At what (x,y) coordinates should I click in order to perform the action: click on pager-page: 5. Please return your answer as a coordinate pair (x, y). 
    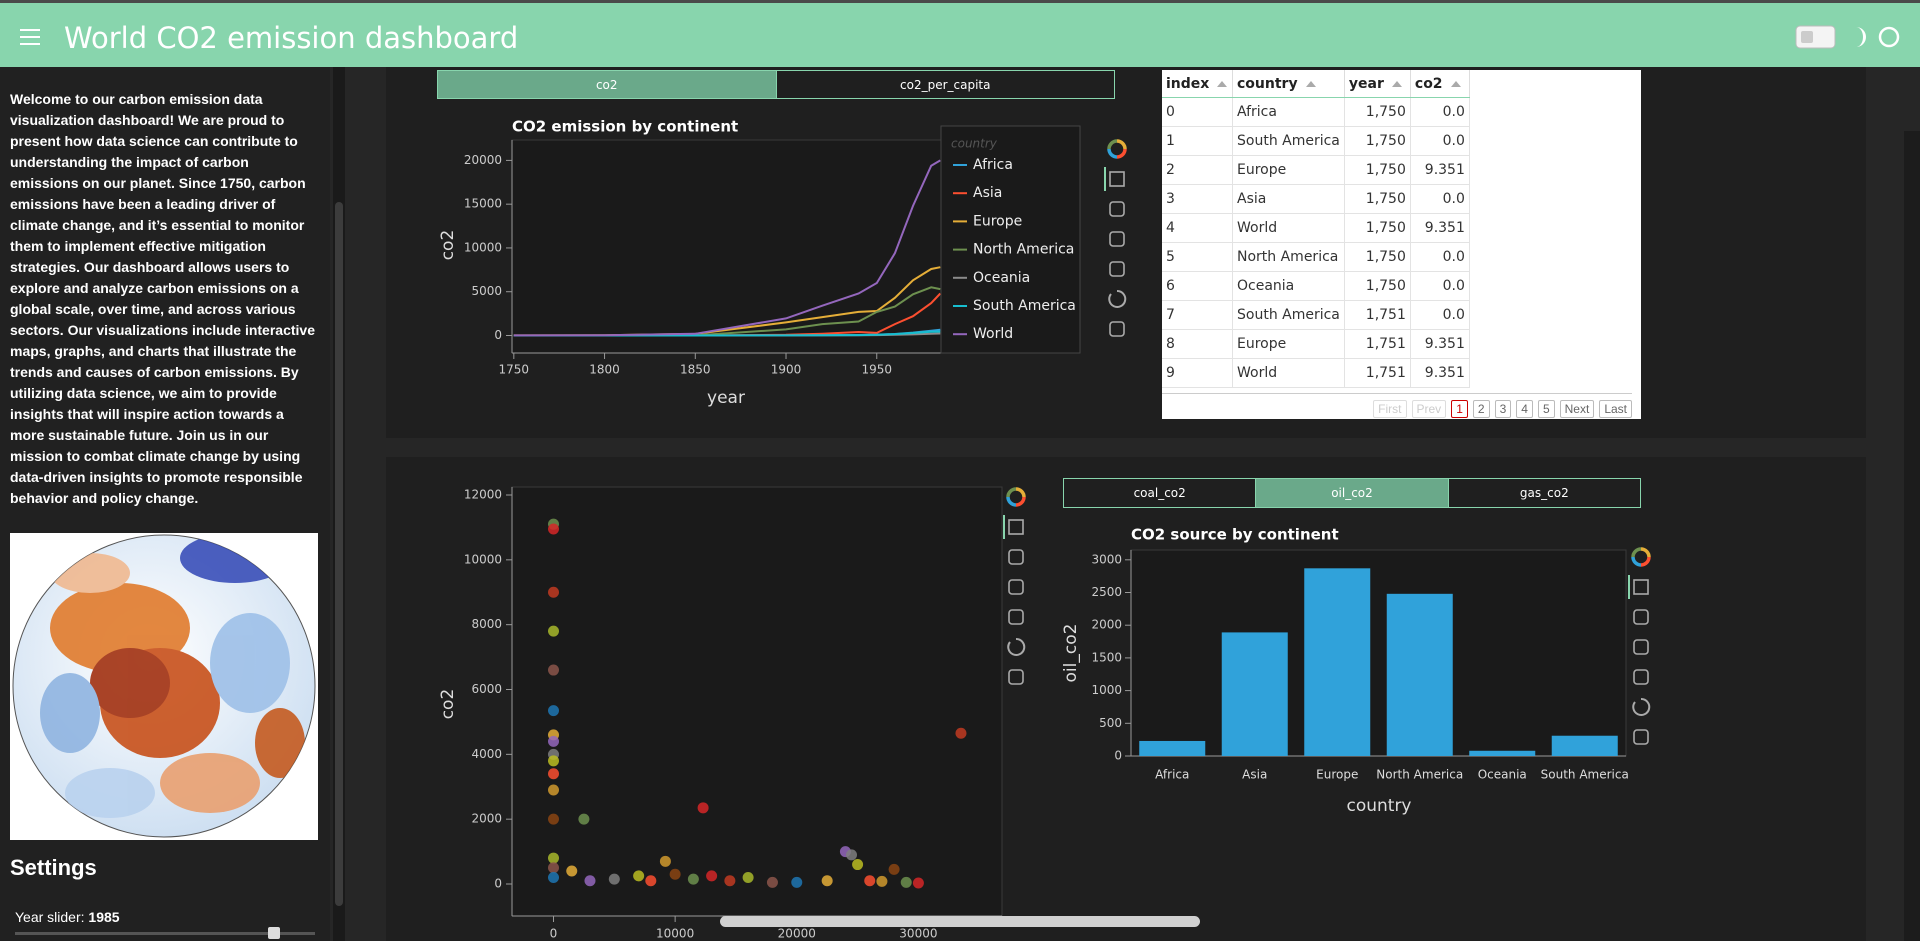
    Looking at the image, I should click on (1546, 409).